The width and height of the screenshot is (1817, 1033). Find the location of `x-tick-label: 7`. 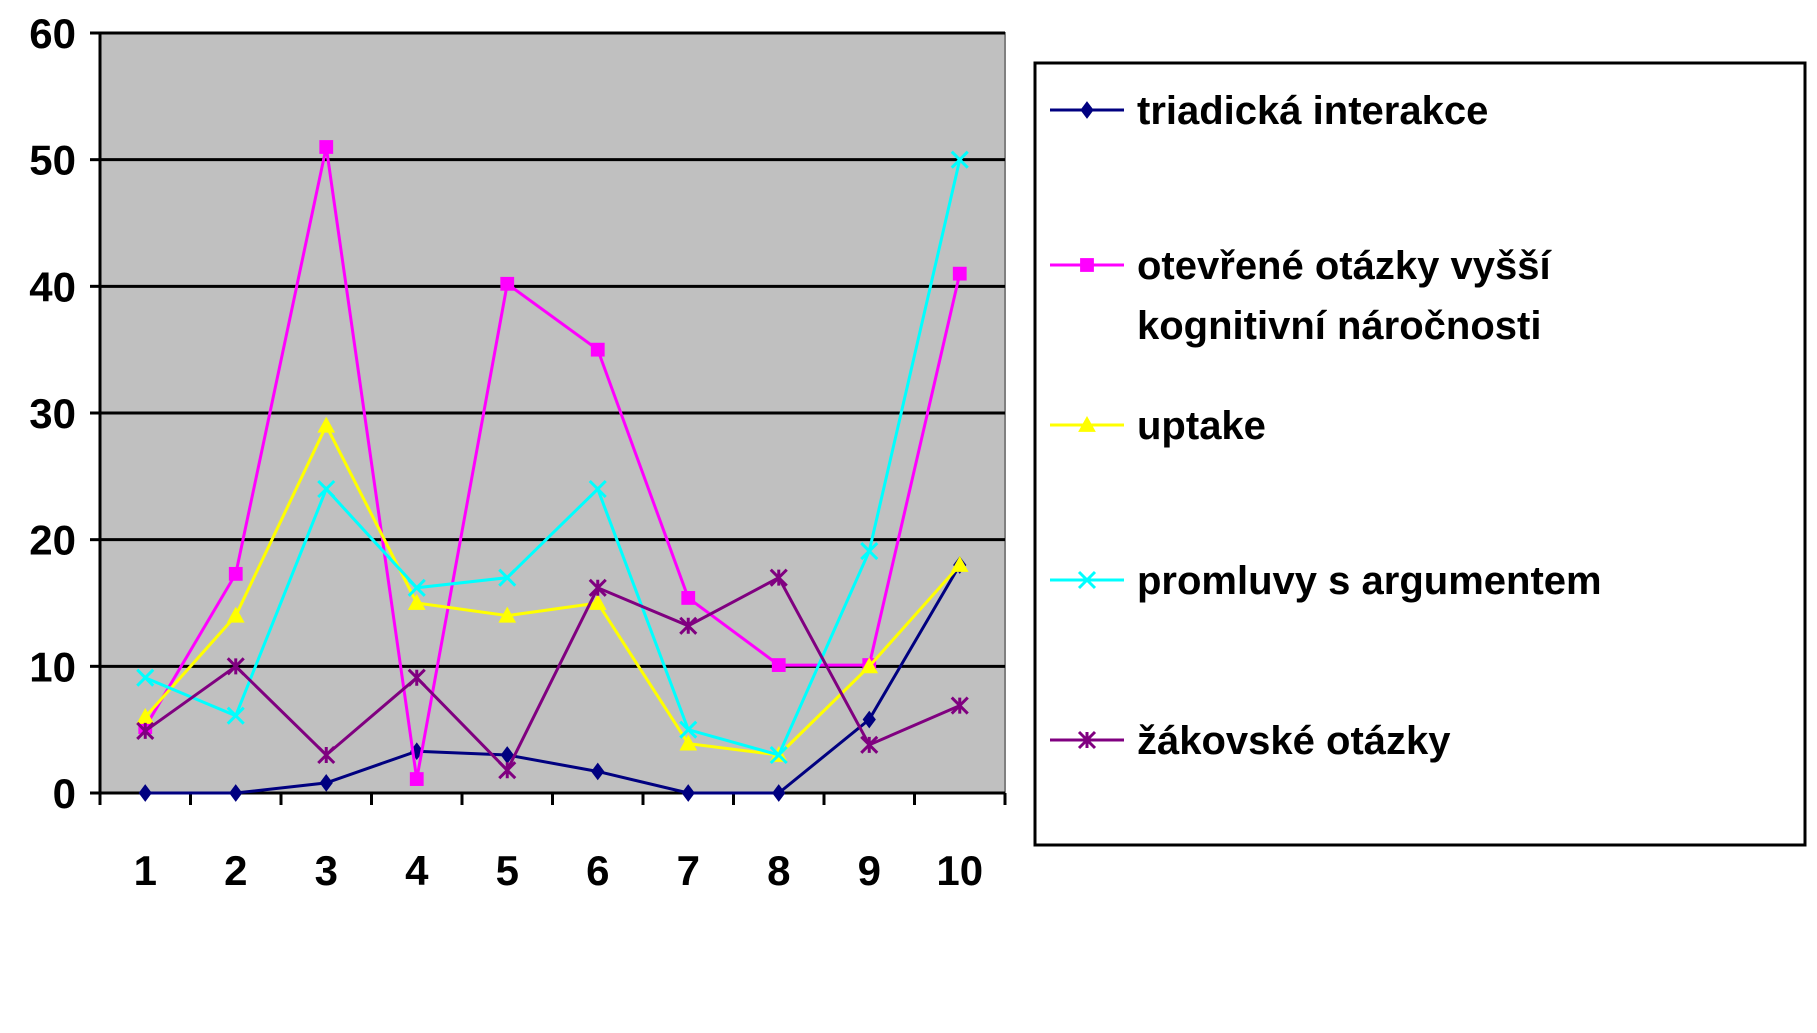

x-tick-label: 7 is located at coordinates (688, 870).